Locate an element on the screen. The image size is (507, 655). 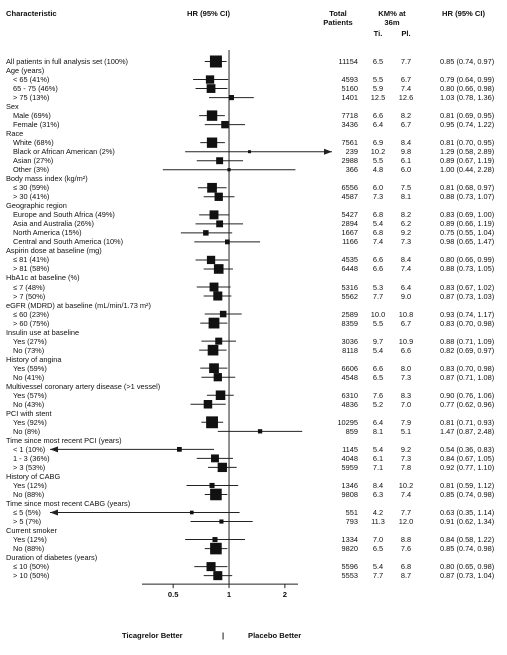
km-placebo-cell: 12.0 is located at coordinates (406, 522).